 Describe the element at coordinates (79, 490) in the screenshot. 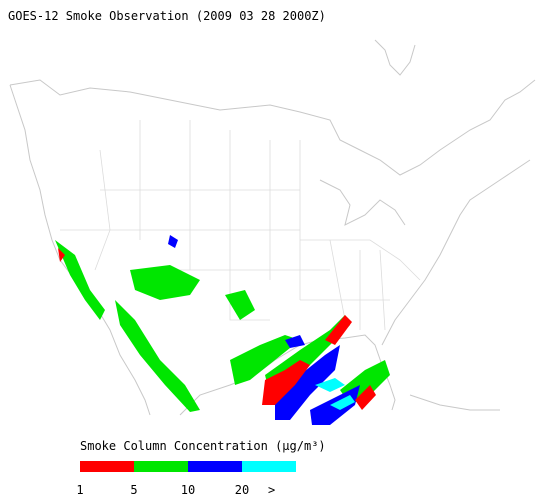

I see `legend-label: 1` at that location.